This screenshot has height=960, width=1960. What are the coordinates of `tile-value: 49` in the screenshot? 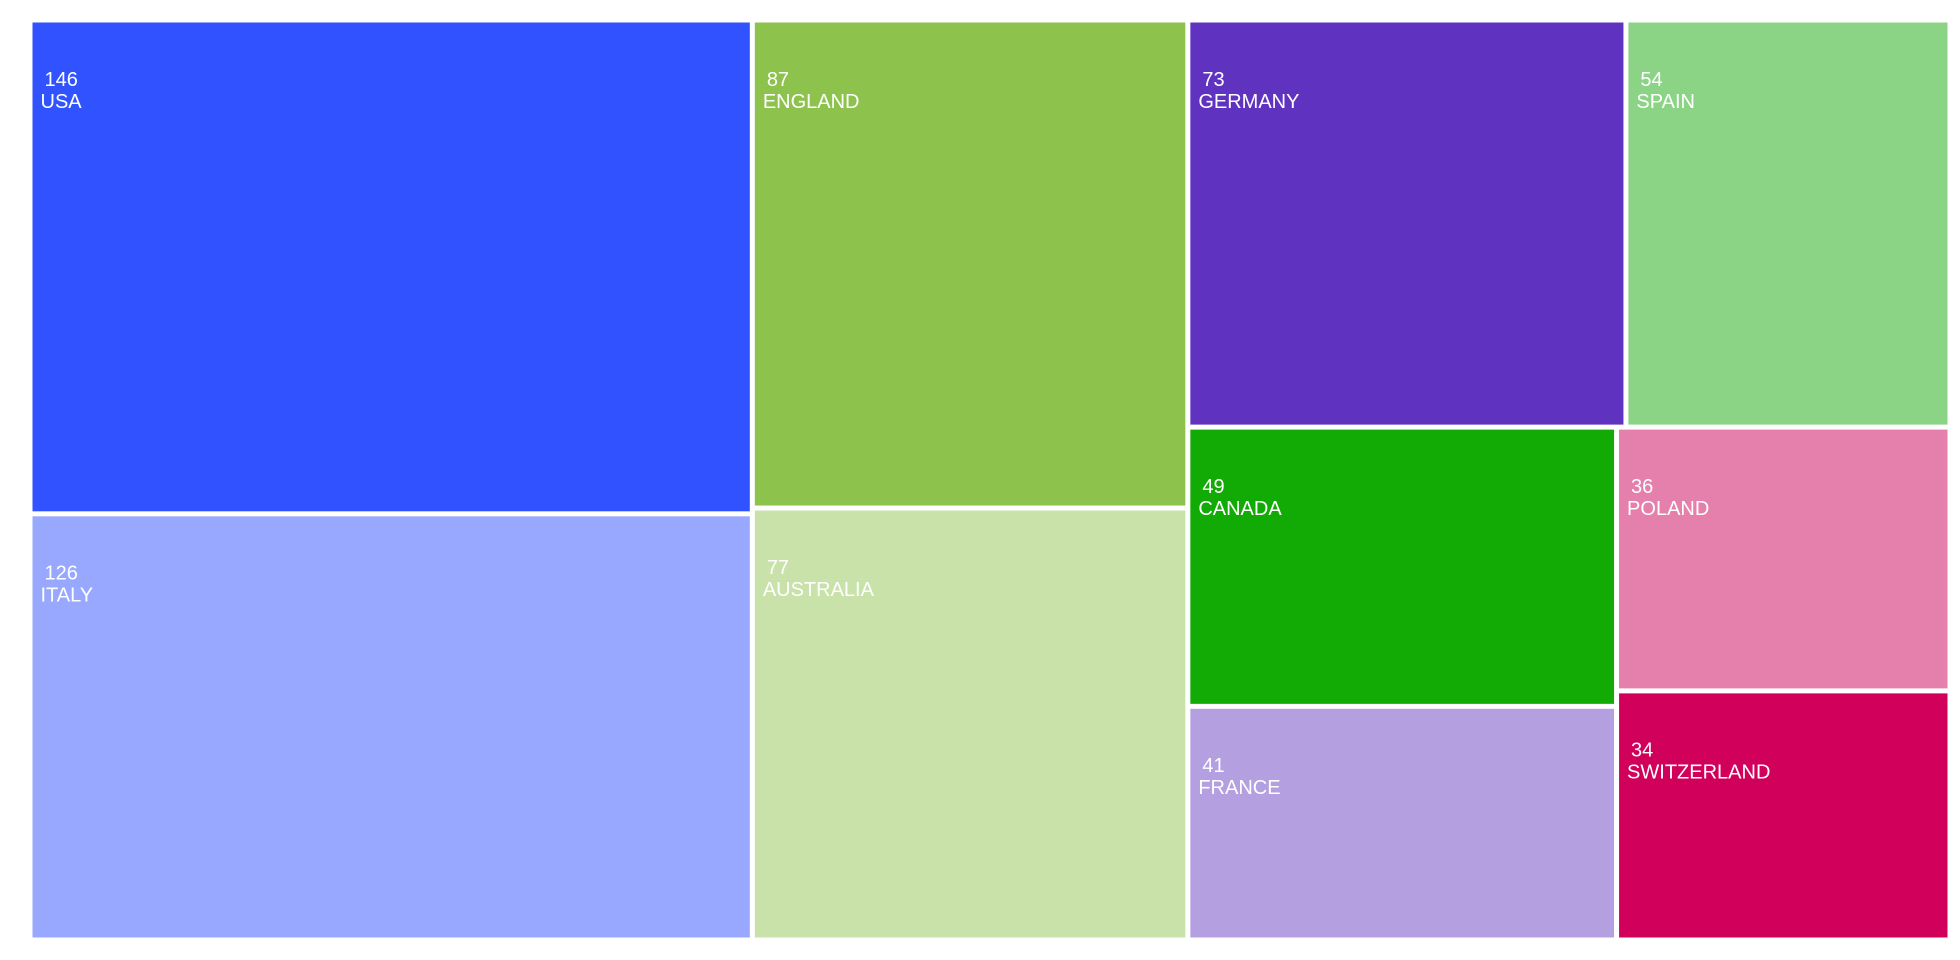 It's located at (1213, 487).